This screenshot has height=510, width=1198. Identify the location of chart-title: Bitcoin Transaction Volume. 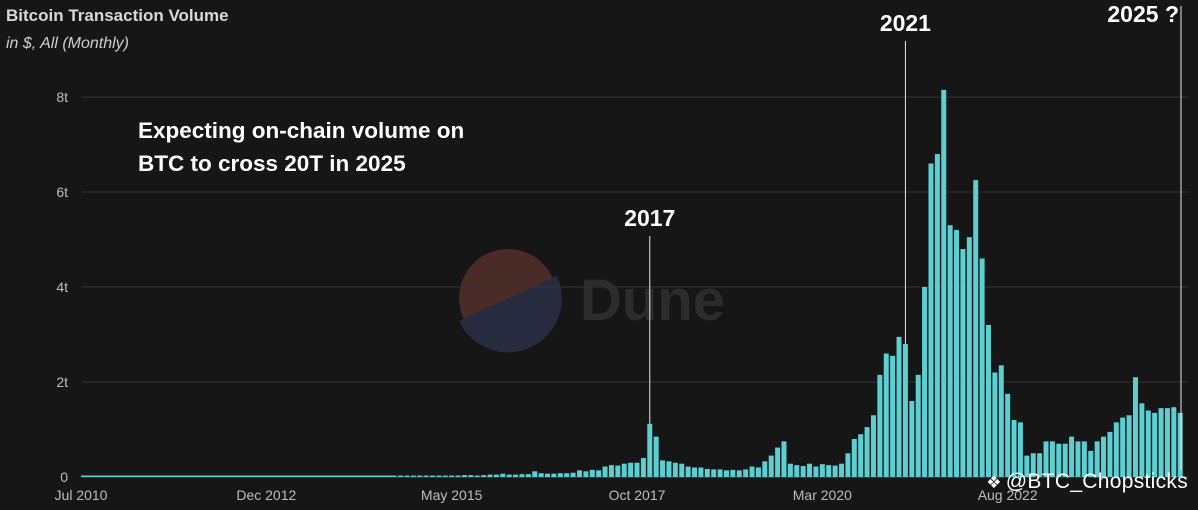
(117, 15).